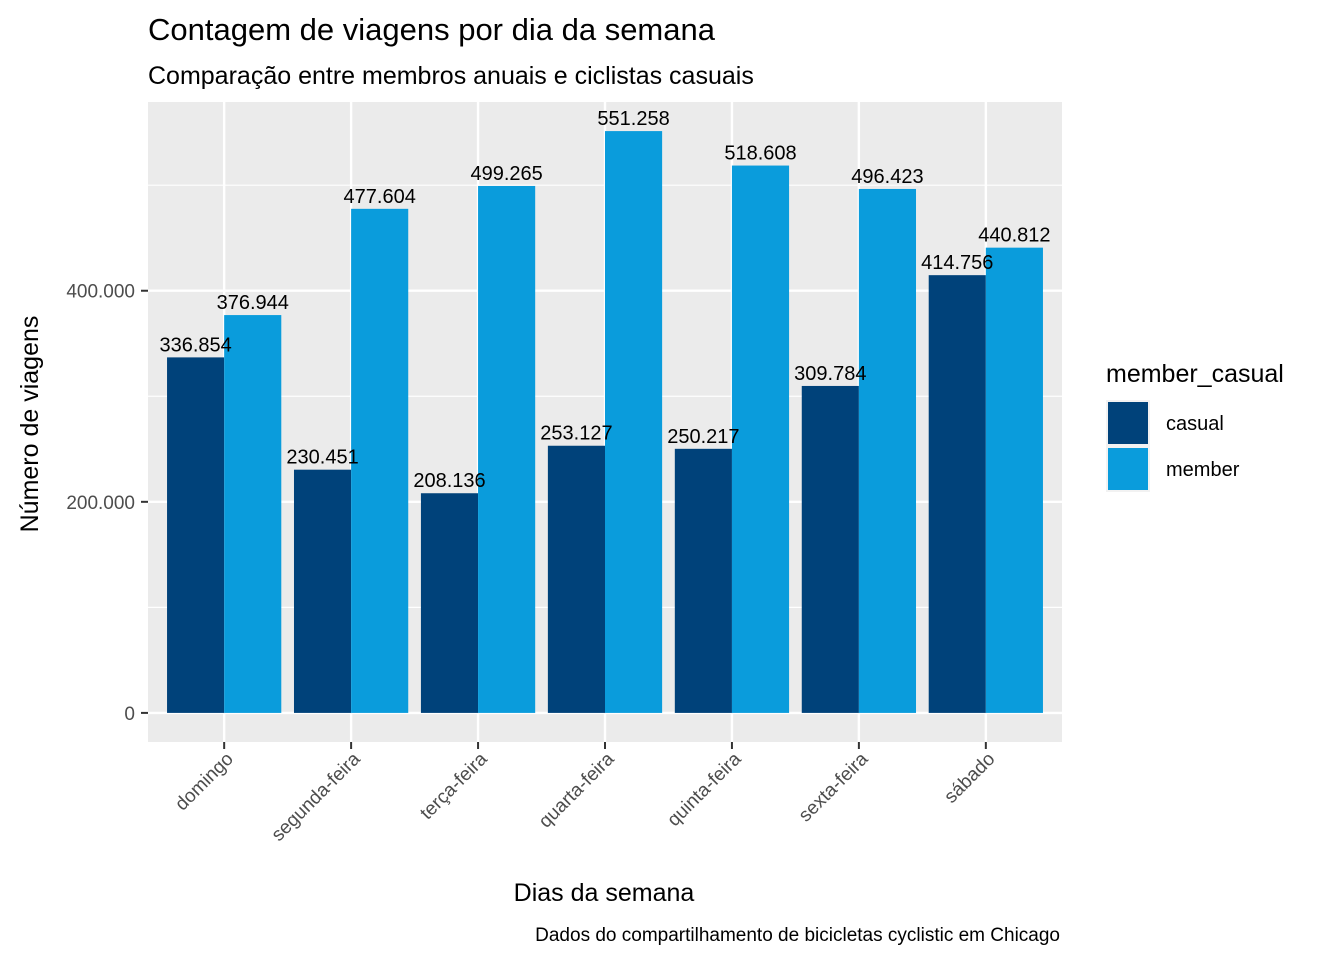  What do you see at coordinates (1203, 470) in the screenshot?
I see `legend-label-member: member` at bounding box center [1203, 470].